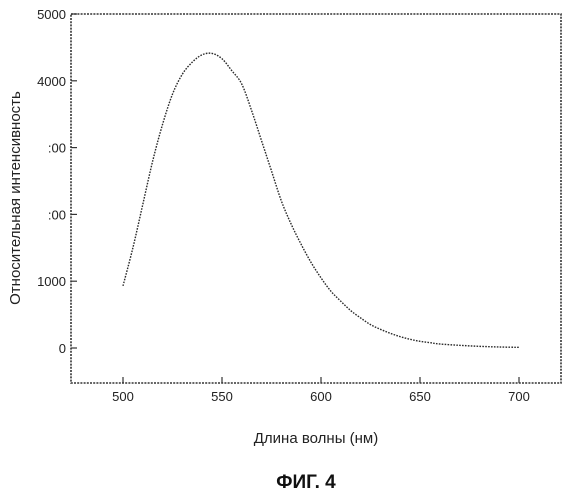 This screenshot has width=582, height=500. I want to click on x-tick-label: 550, so click(222, 396).